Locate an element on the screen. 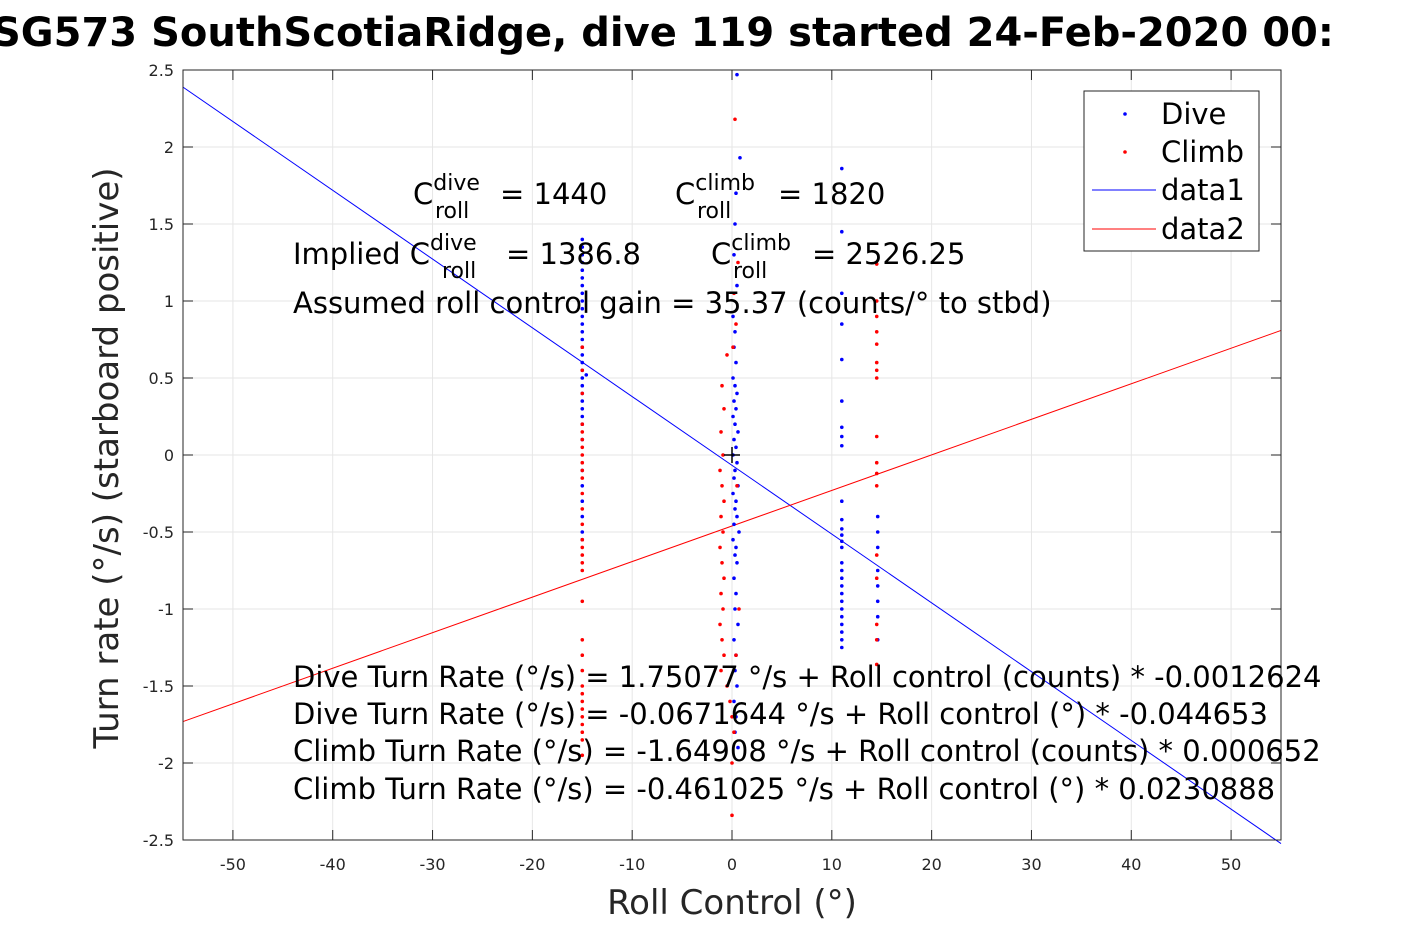 The width and height of the screenshot is (1417, 945). x-tick-label: 0 is located at coordinates (732, 864).